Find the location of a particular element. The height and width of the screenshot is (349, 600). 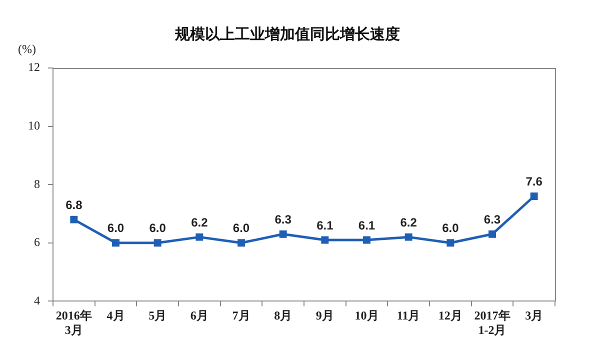

chart-title: 规模以上工业增加值同比增长速度 is located at coordinates (287, 33).